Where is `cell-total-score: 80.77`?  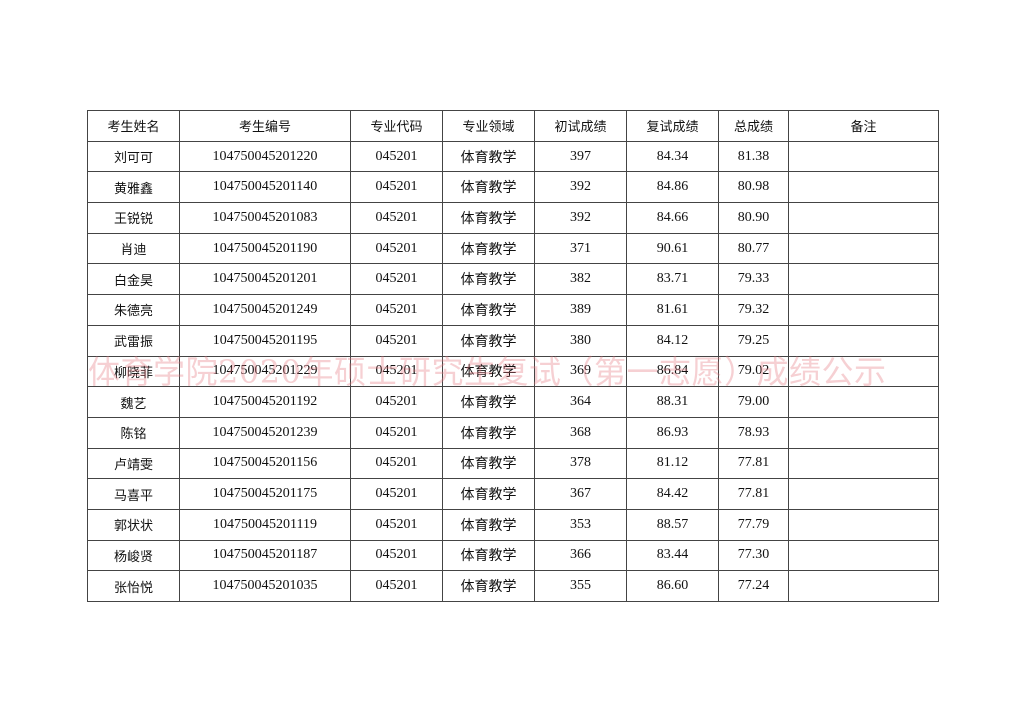 cell-total-score: 80.77 is located at coordinates (753, 248).